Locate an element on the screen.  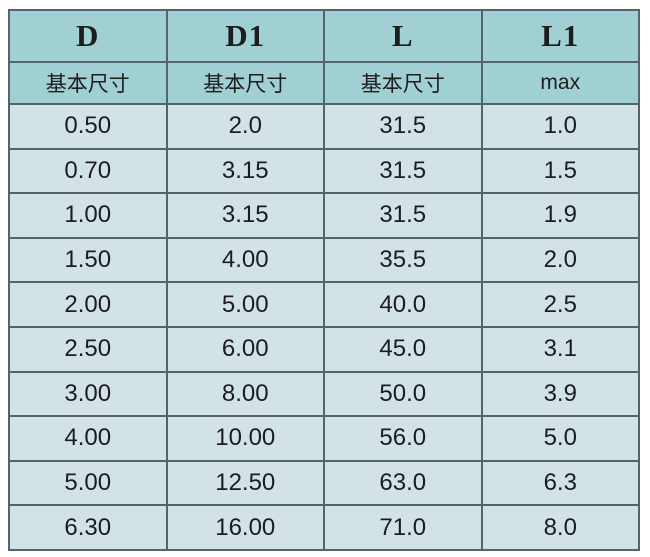
table-row: 5.00 12.50 63.0 6.3 is located at coordinates (324, 483).